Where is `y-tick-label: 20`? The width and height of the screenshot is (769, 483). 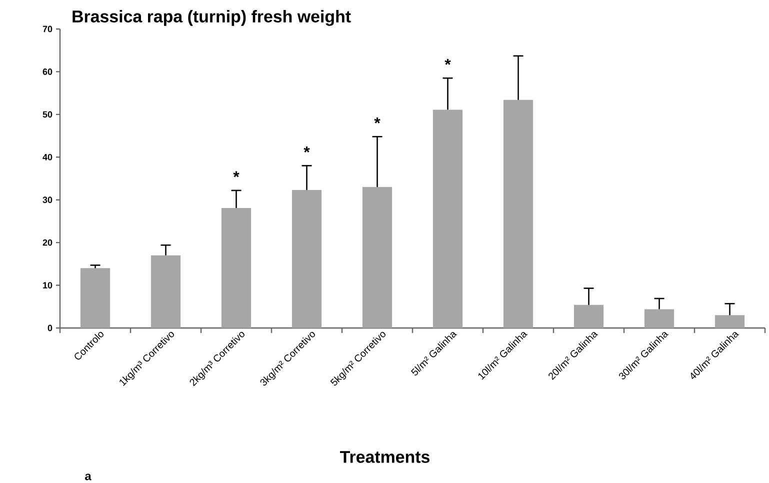
y-tick-label: 20 is located at coordinates (47, 242).